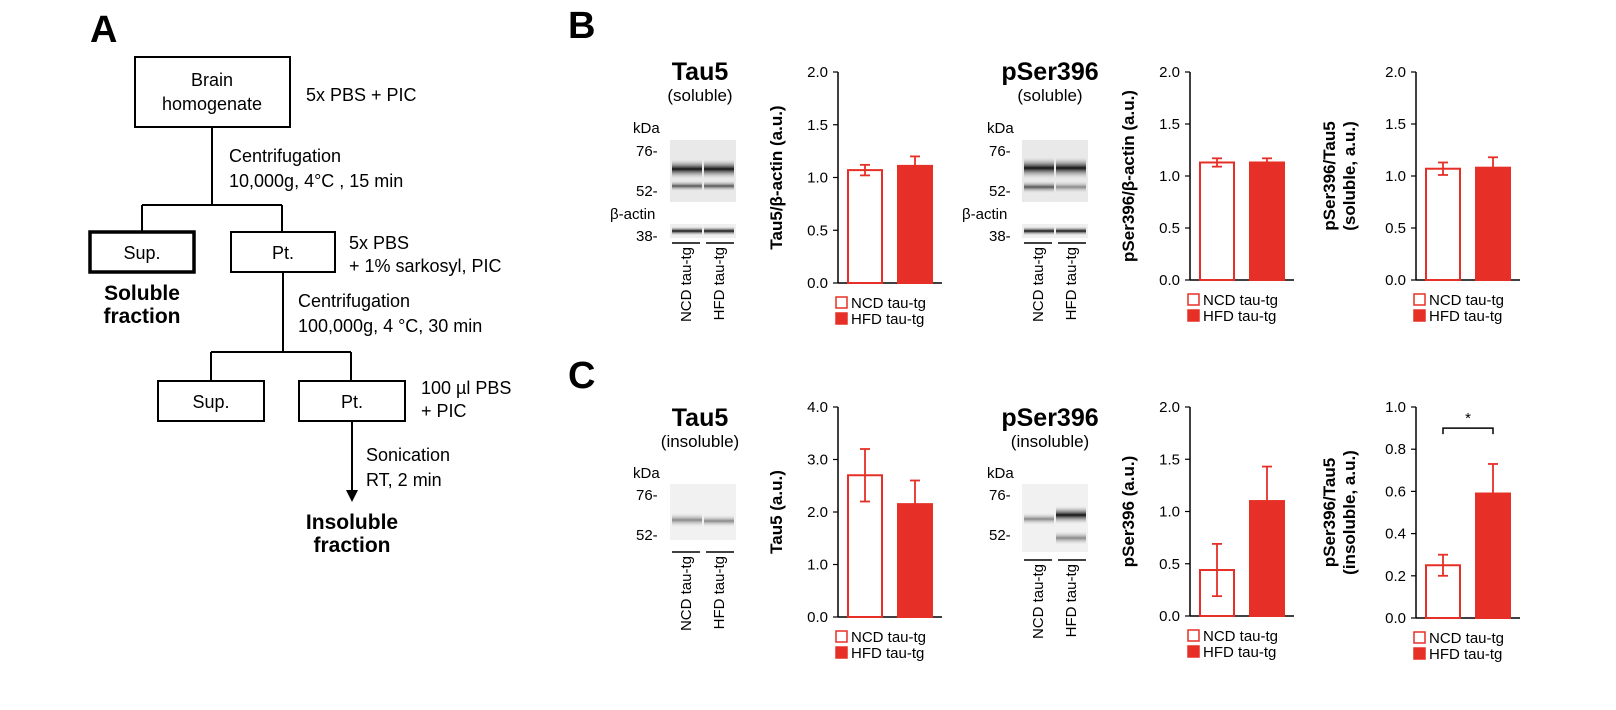 This screenshot has width=1616, height=710. I want to click on y-tick-label: 4.0, so click(817, 407).